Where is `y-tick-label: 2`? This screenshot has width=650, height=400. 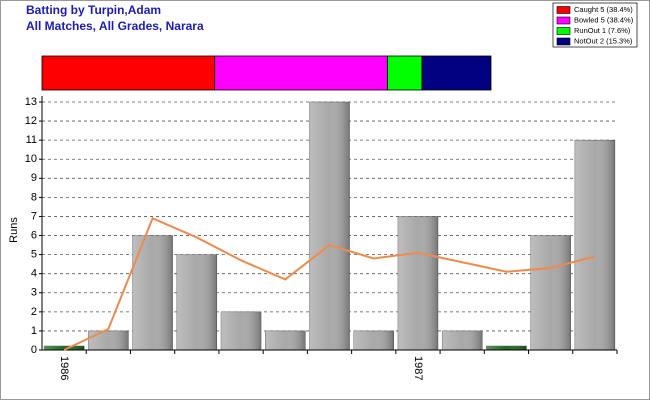 y-tick-label: 2 is located at coordinates (34, 312).